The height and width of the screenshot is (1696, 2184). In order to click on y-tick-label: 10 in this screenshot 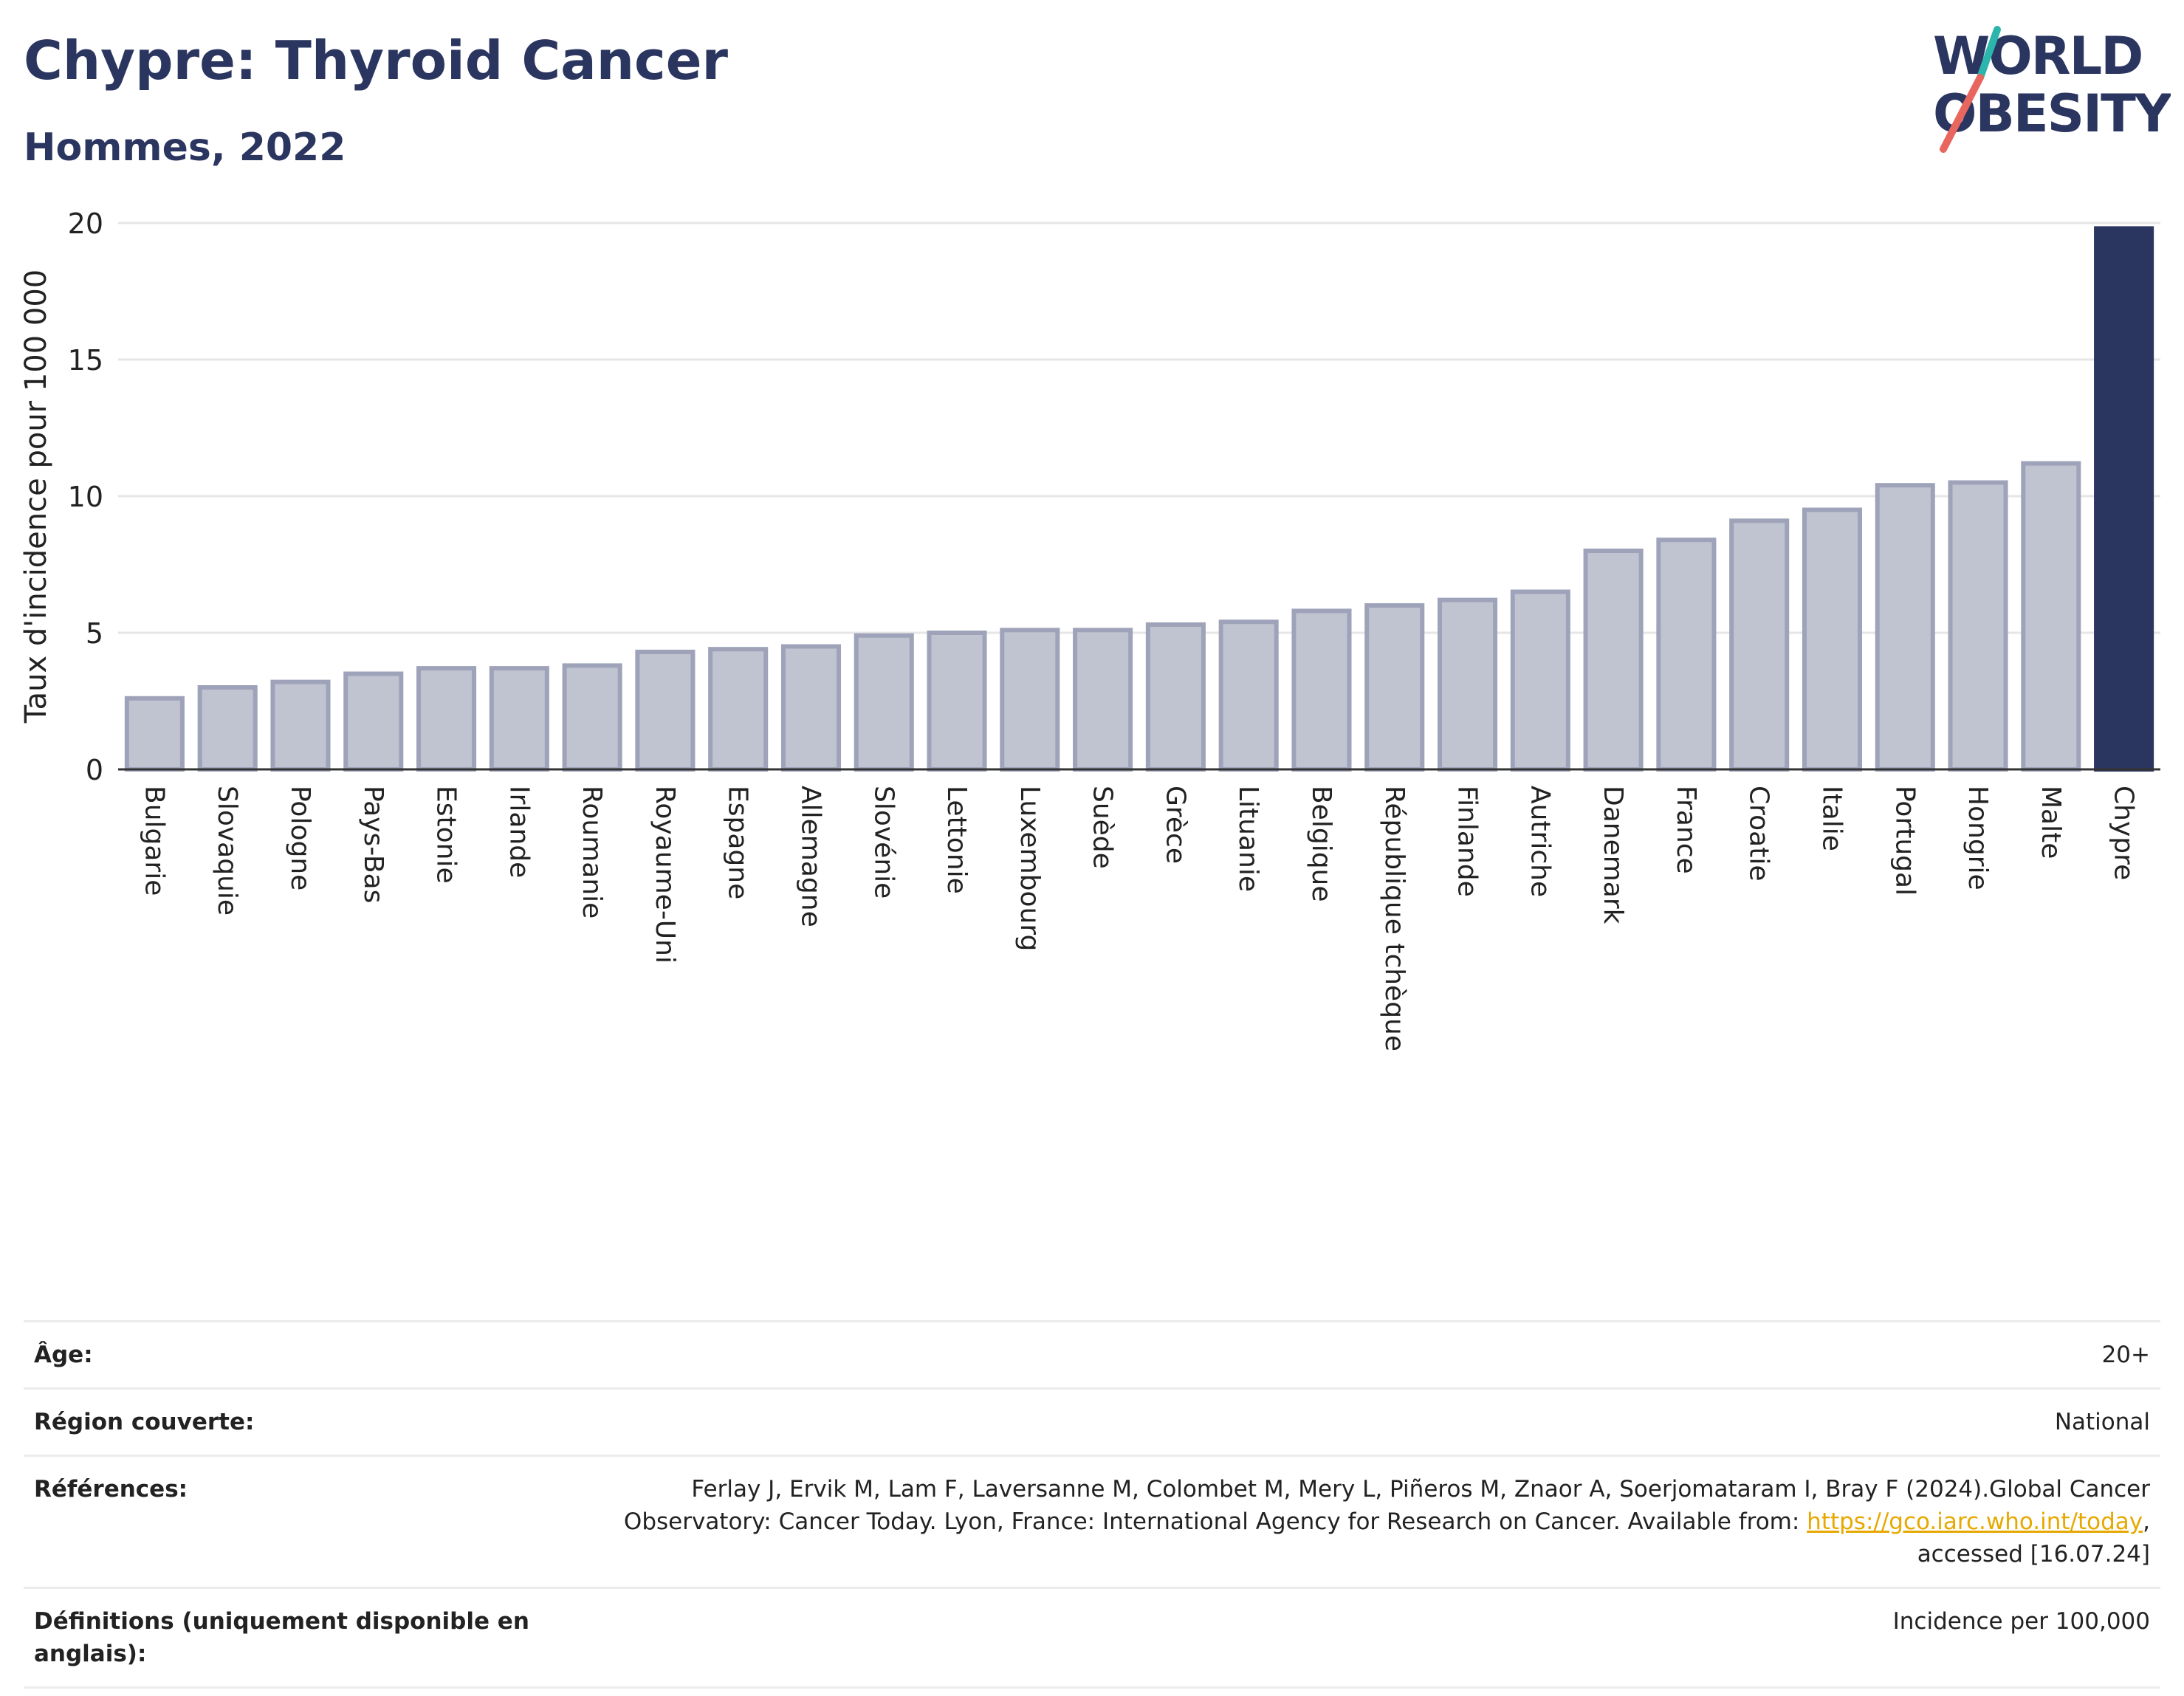, I will do `click(85, 497)`.